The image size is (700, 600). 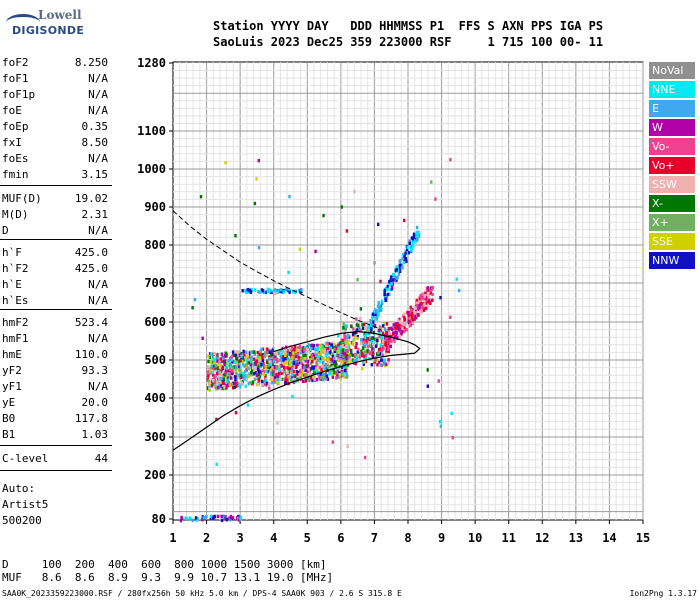 What do you see at coordinates (12, 284) in the screenshot?
I see `param-name: h`E` at bounding box center [12, 284].